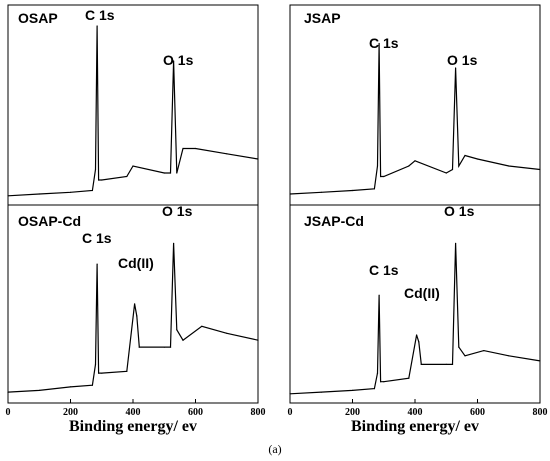  What do you see at coordinates (415, 412) in the screenshot?
I see `x-tick-label: 400` at bounding box center [415, 412].